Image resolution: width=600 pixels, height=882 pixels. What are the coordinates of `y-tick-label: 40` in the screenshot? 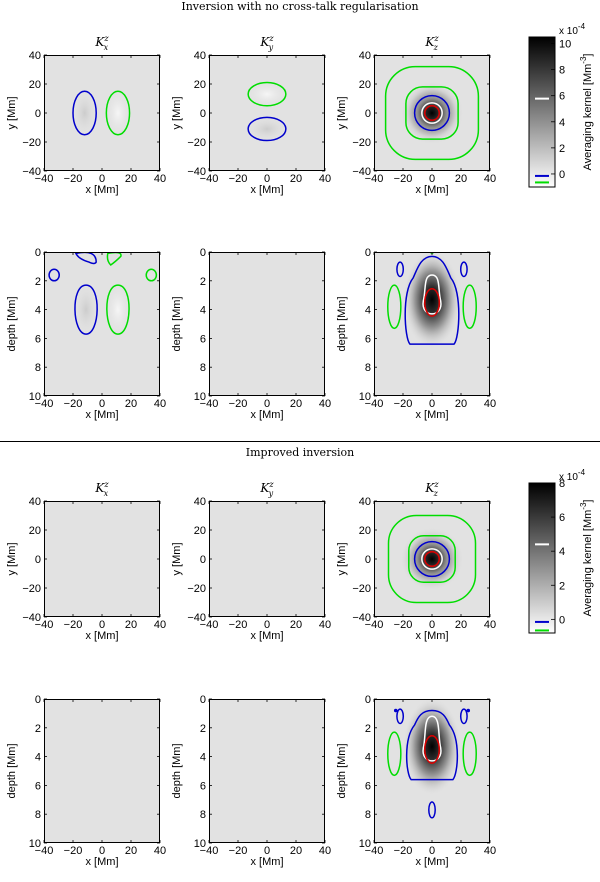 It's located at (200, 502).